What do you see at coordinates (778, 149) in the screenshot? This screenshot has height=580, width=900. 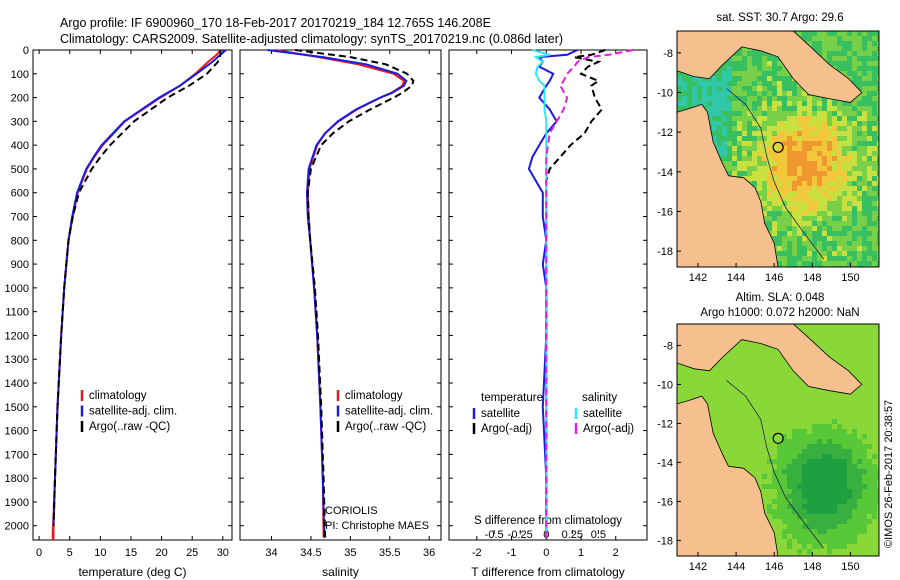 I see `map-frame` at bounding box center [778, 149].